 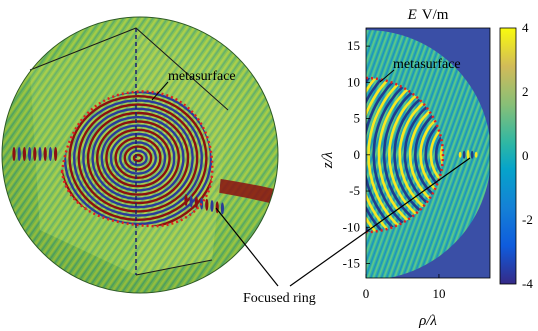 What do you see at coordinates (247, 247) in the screenshot?
I see `focused-ring-leader-3d` at bounding box center [247, 247].